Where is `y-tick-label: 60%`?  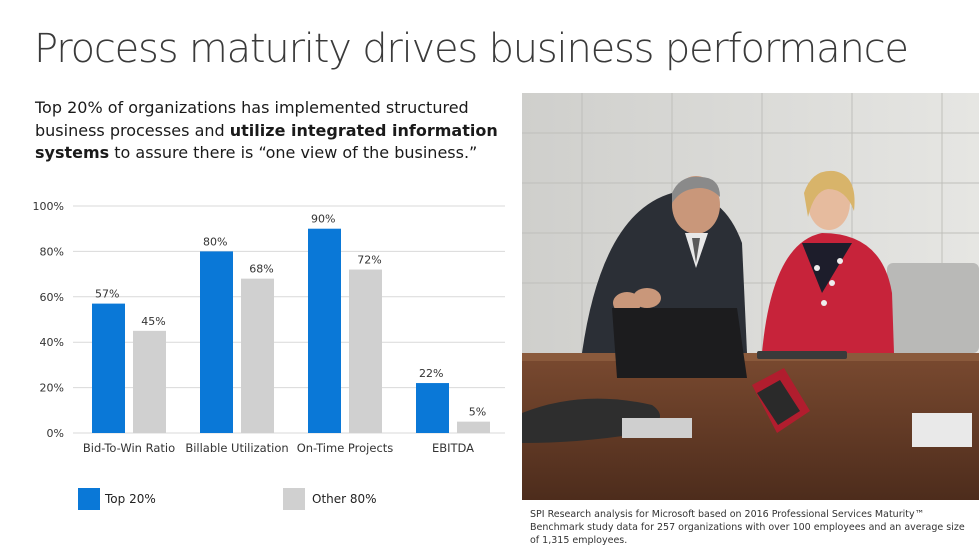
y-tick-label: 60% is located at coordinates (52, 297).